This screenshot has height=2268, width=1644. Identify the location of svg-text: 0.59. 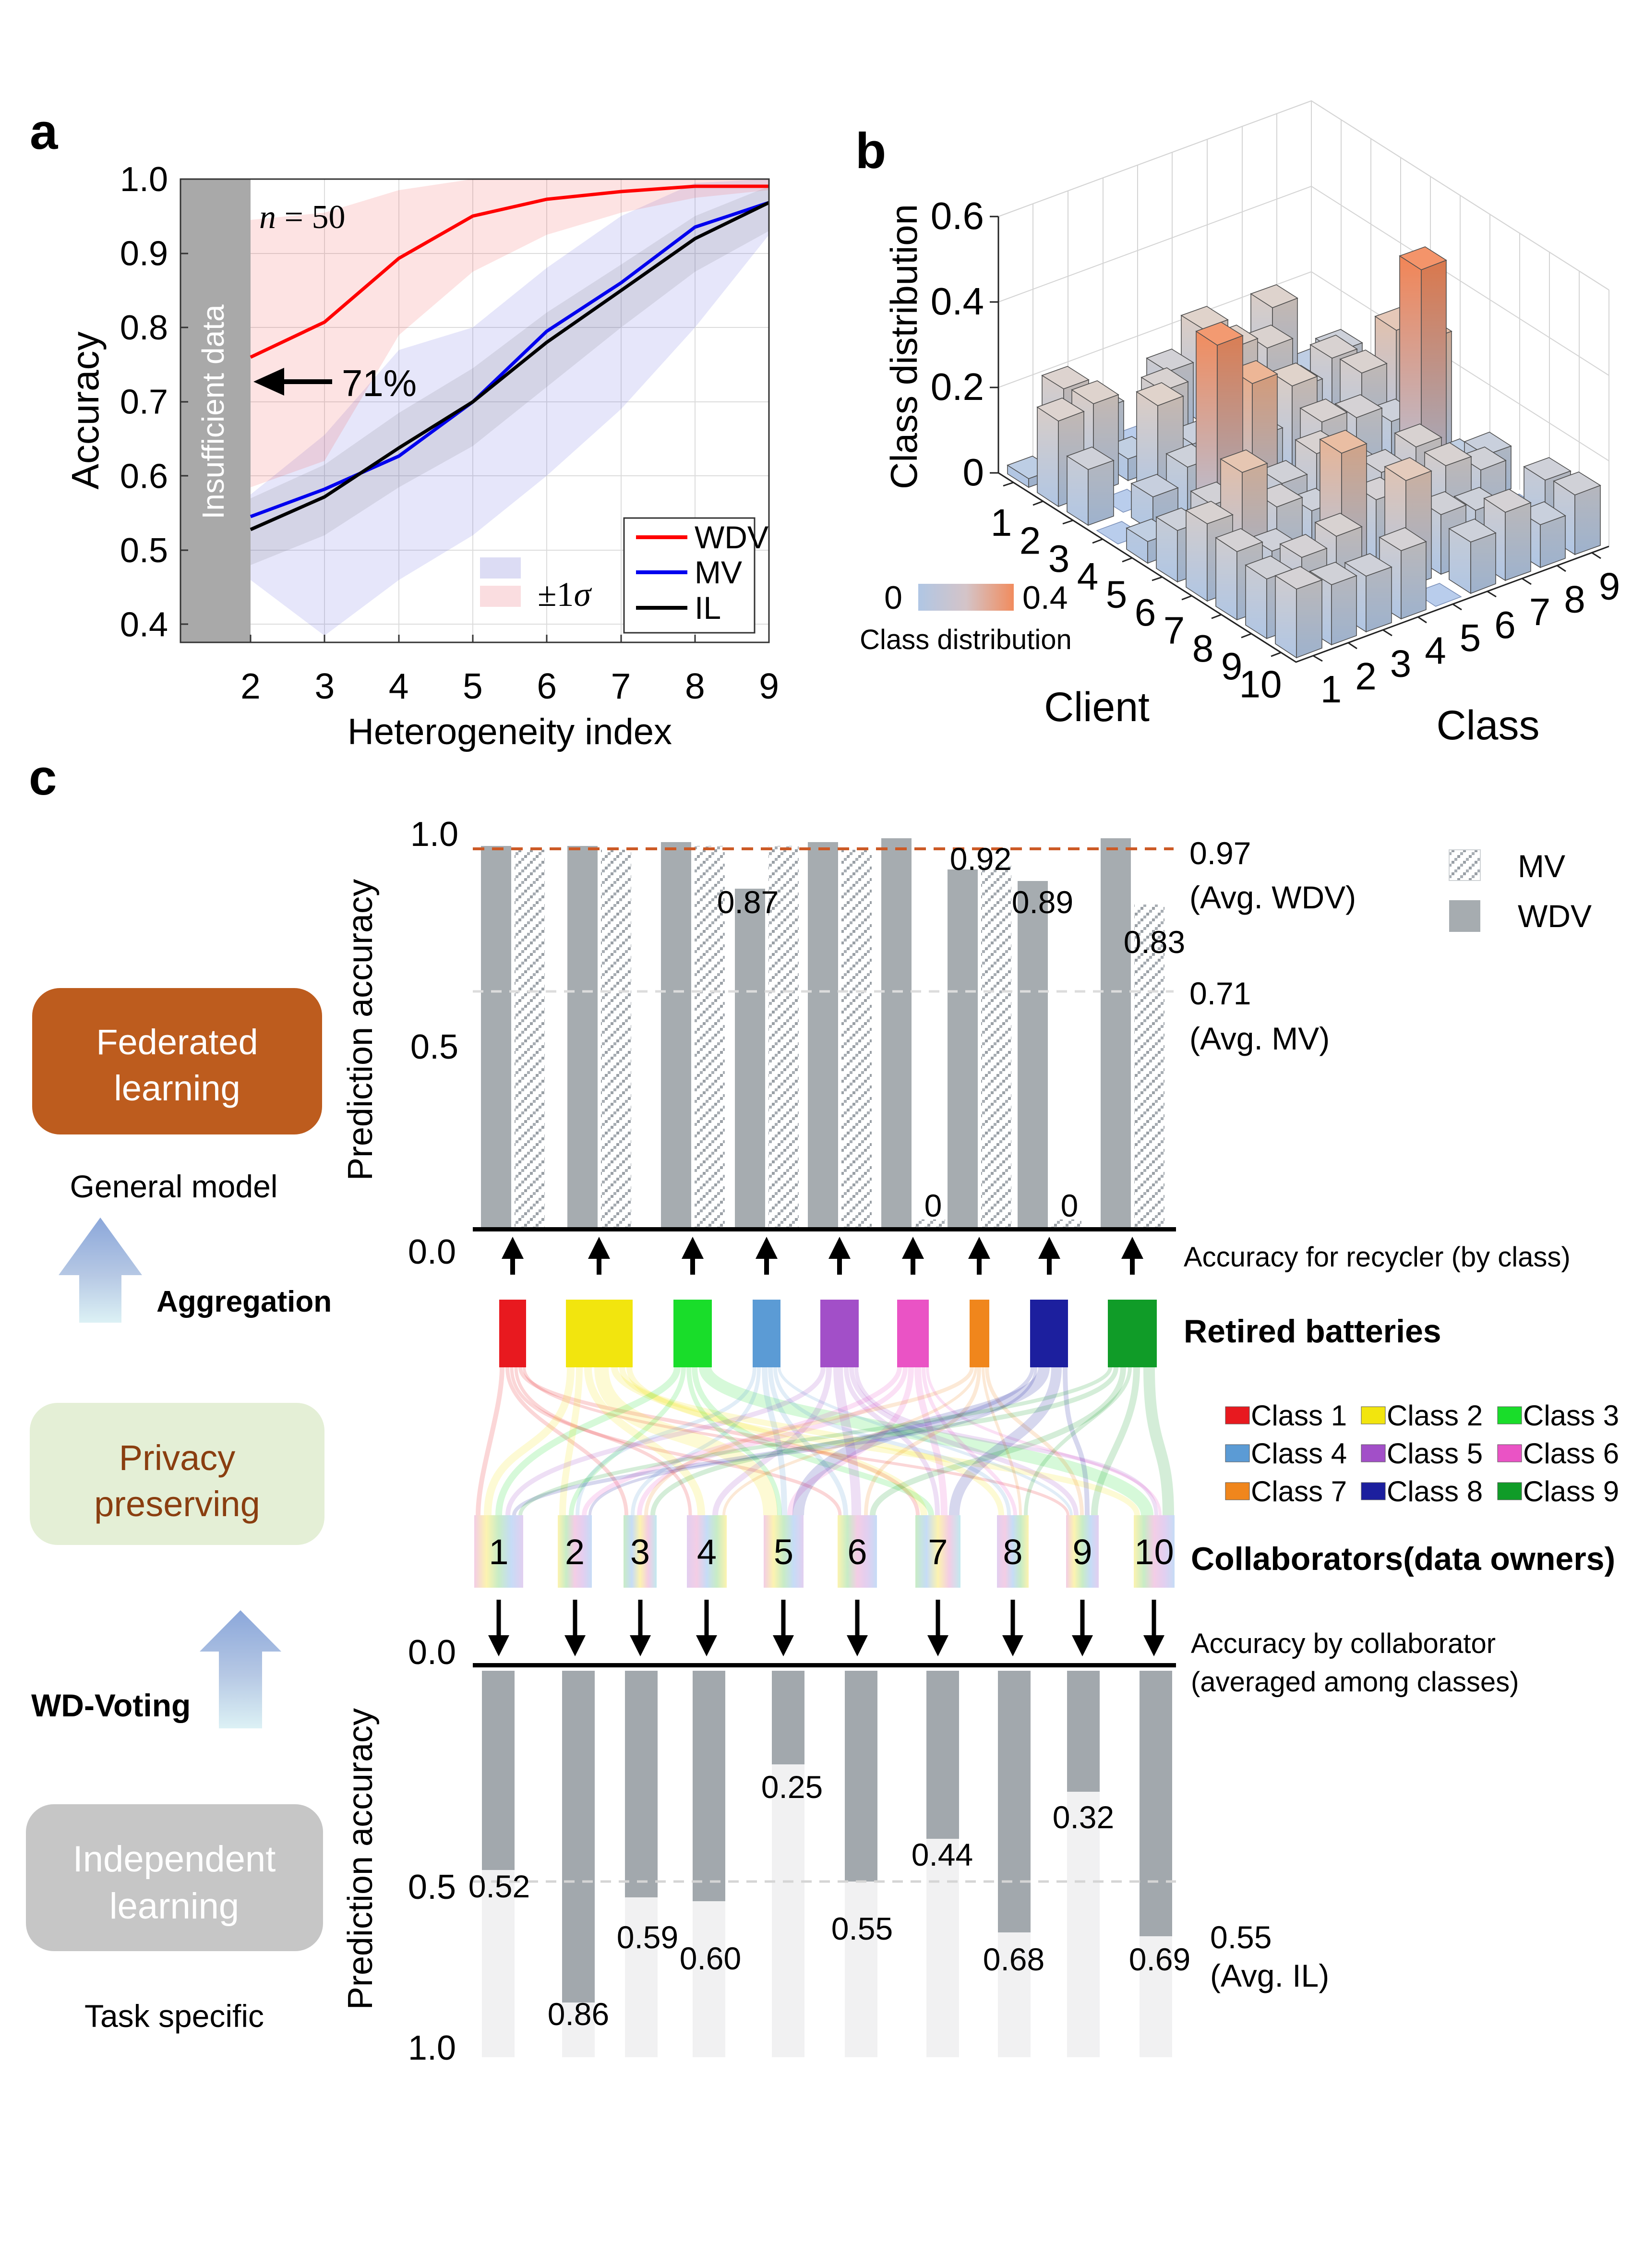
(647, 1937).